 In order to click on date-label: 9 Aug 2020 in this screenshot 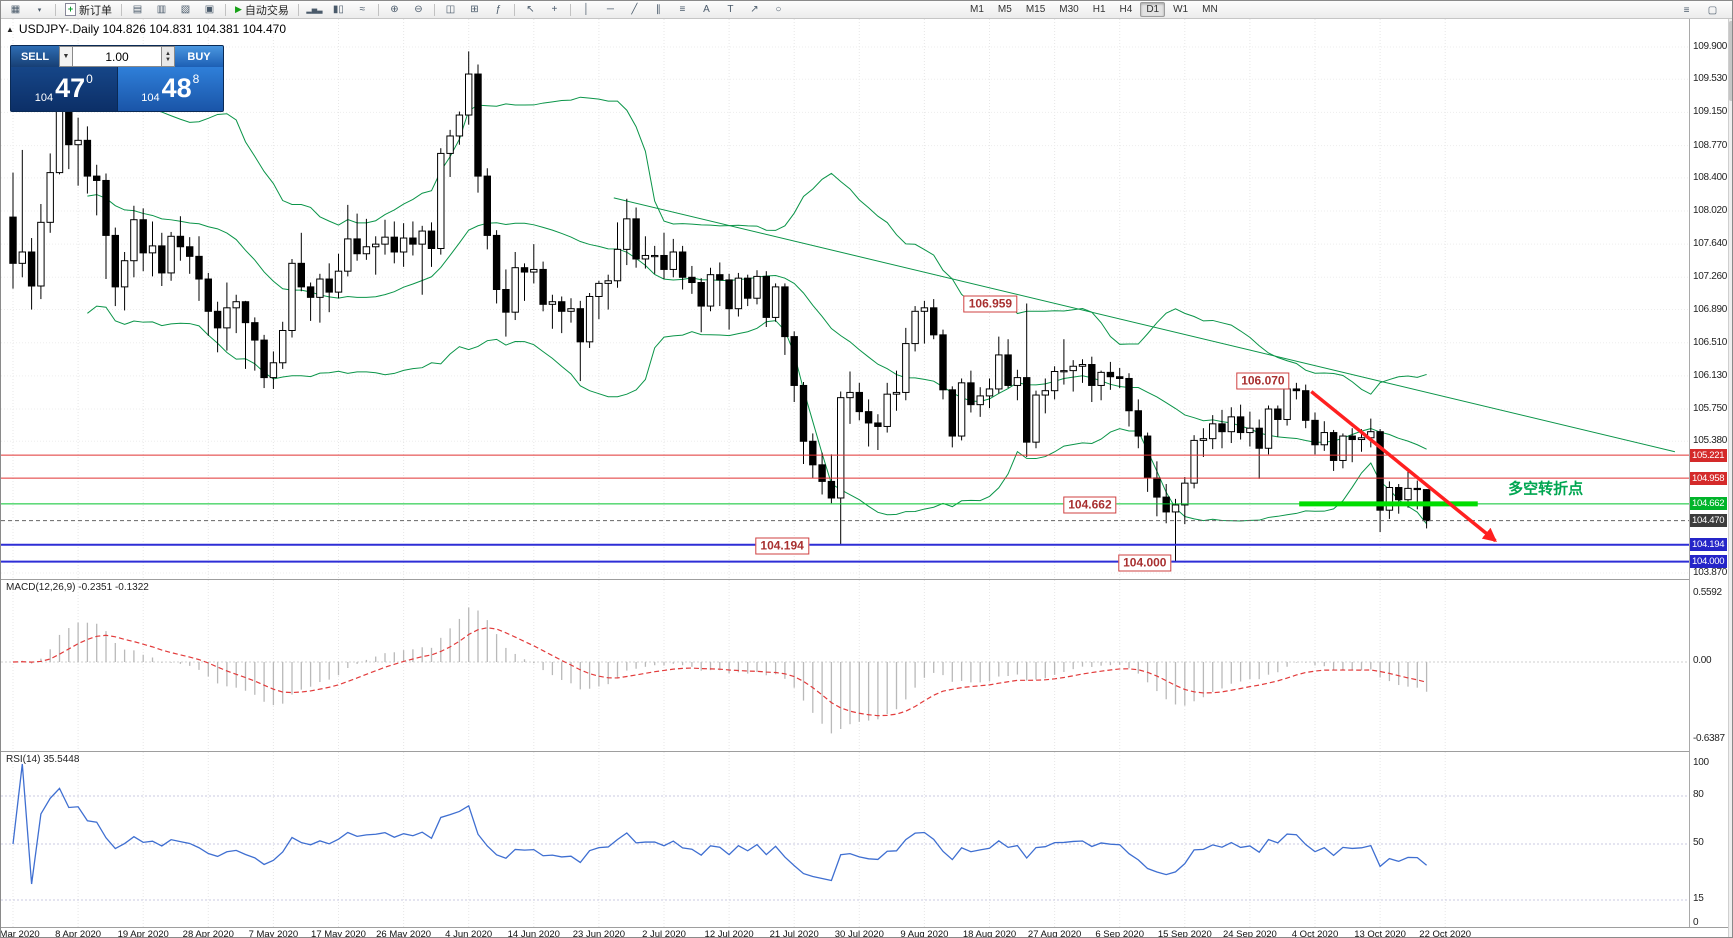, I will do `click(924, 933)`.